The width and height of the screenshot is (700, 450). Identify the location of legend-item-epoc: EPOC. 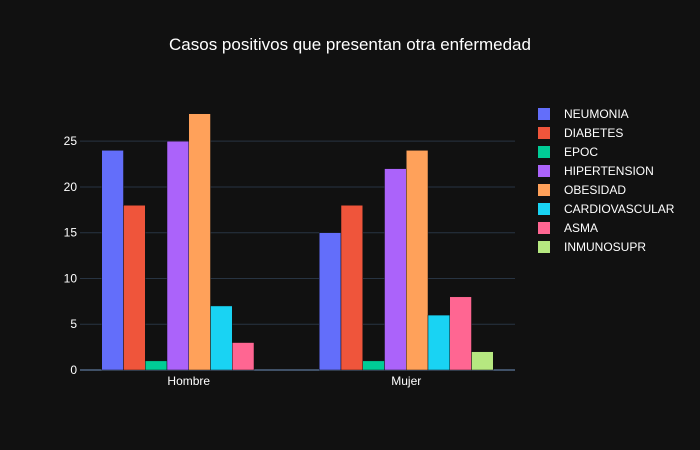
(568, 152).